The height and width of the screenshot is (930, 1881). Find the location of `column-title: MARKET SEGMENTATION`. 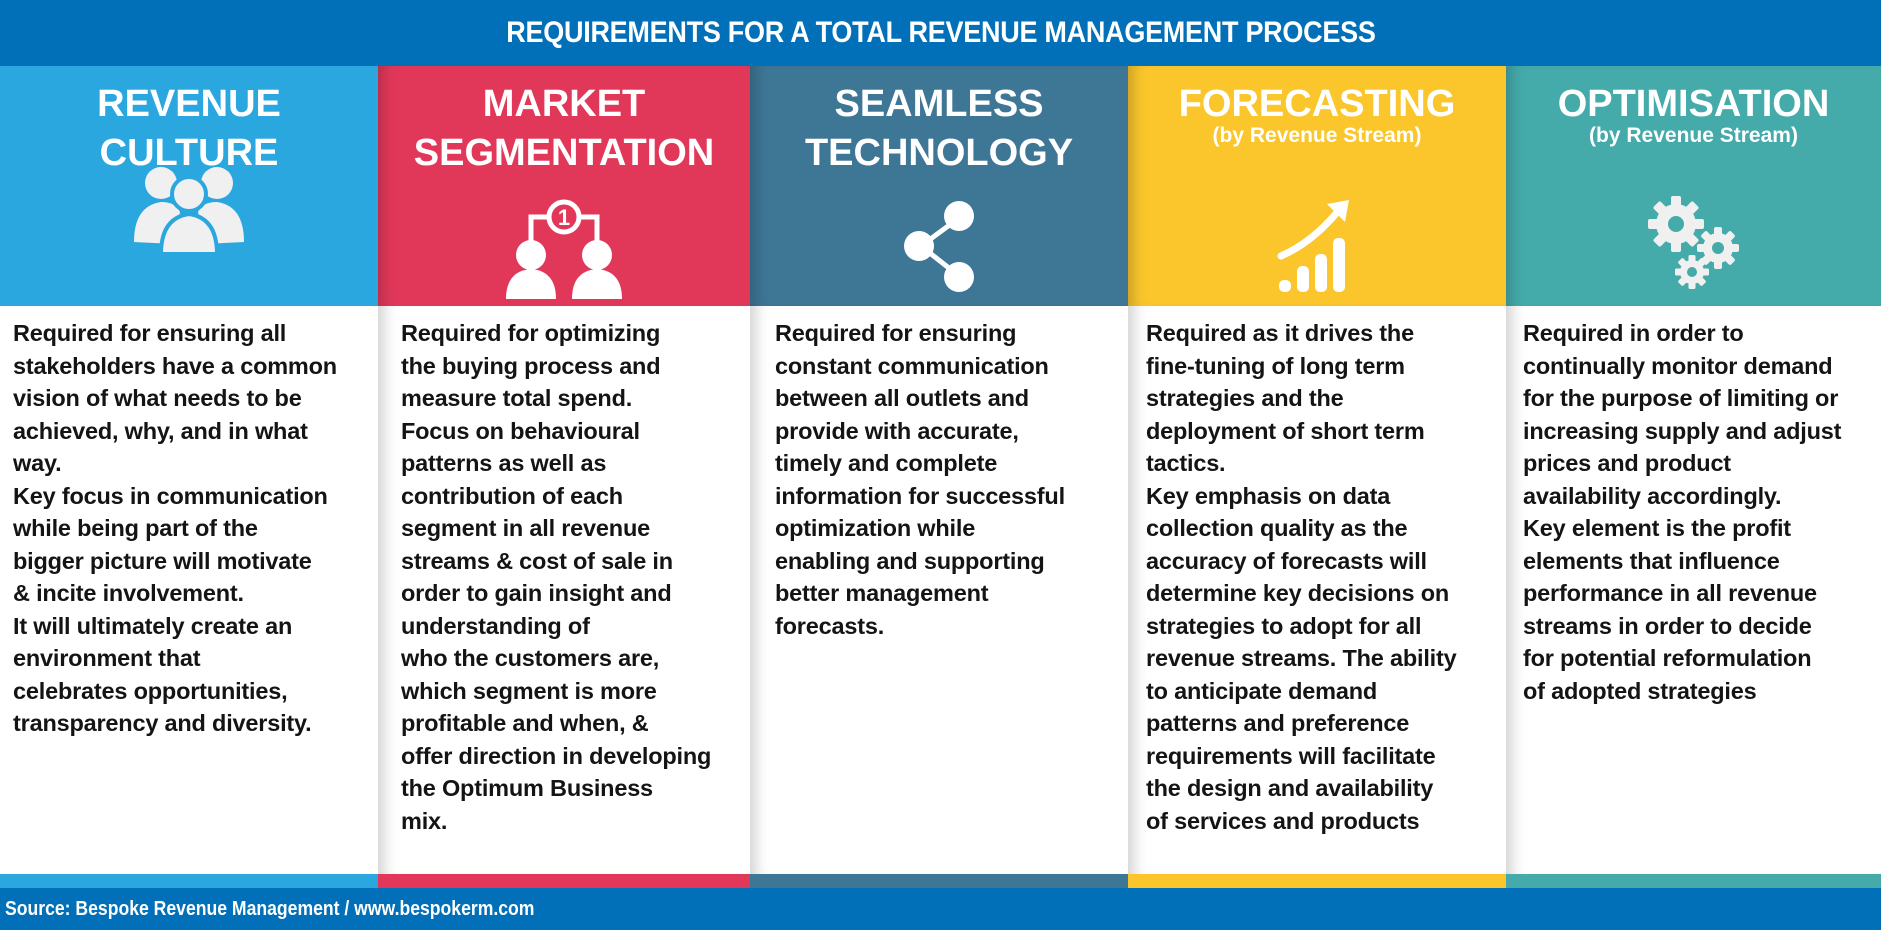

column-title: MARKET SEGMENTATION is located at coordinates (564, 122).